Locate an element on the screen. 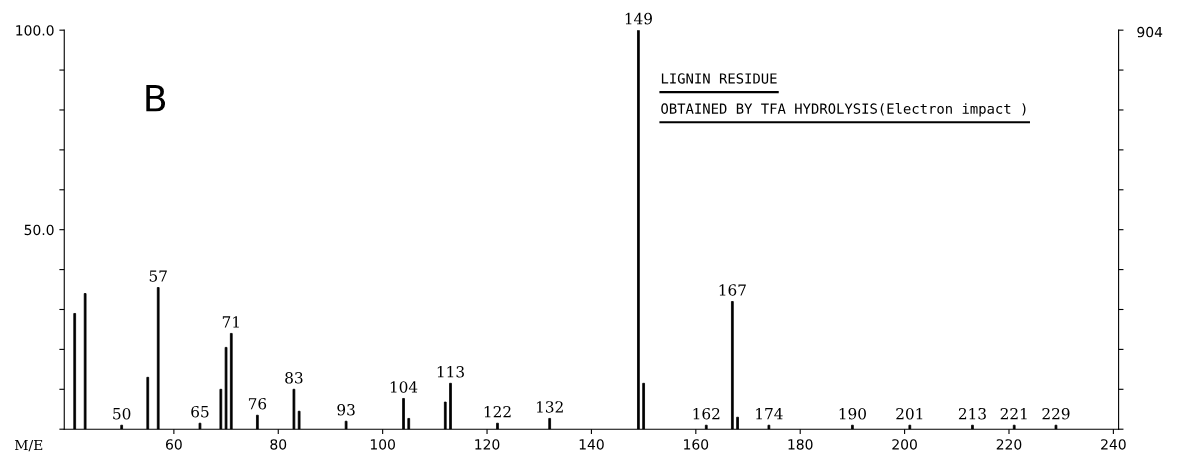 Image resolution: width=1190 pixels, height=464 pixels. x-tick-label: 60 is located at coordinates (174, 444).